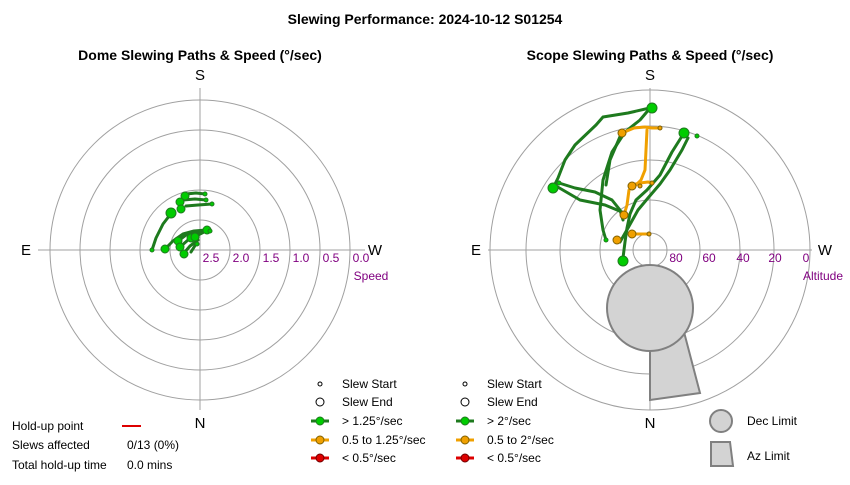  What do you see at coordinates (211, 258) in the screenshot?
I see `dome-scale-label: 2.5` at bounding box center [211, 258].